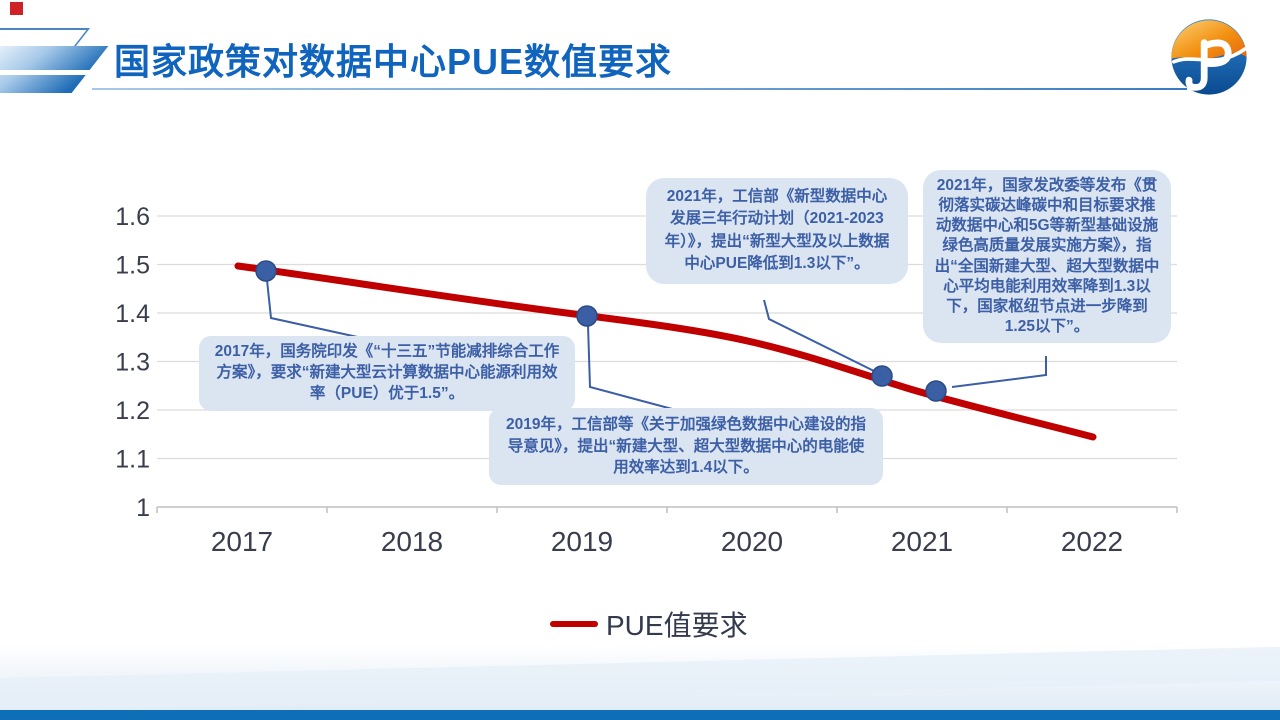  What do you see at coordinates (667, 509) in the screenshot?
I see `x-axis` at bounding box center [667, 509].